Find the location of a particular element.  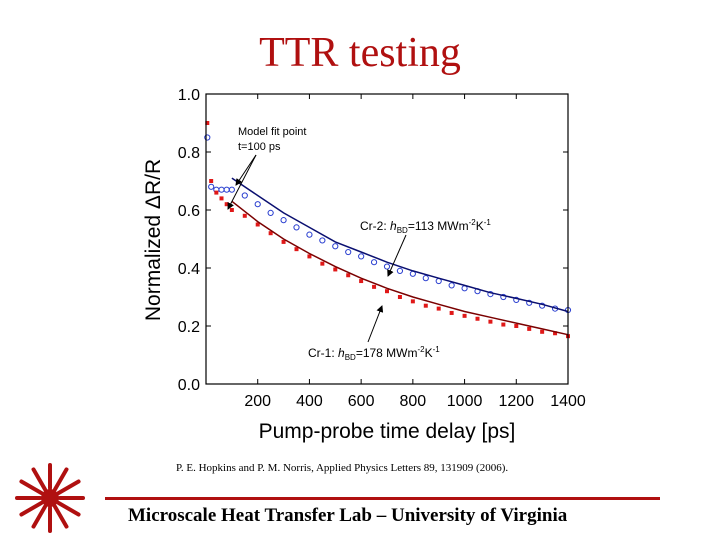

y-axis-label: Normalized ΔR/R is located at coordinates (153, 240).